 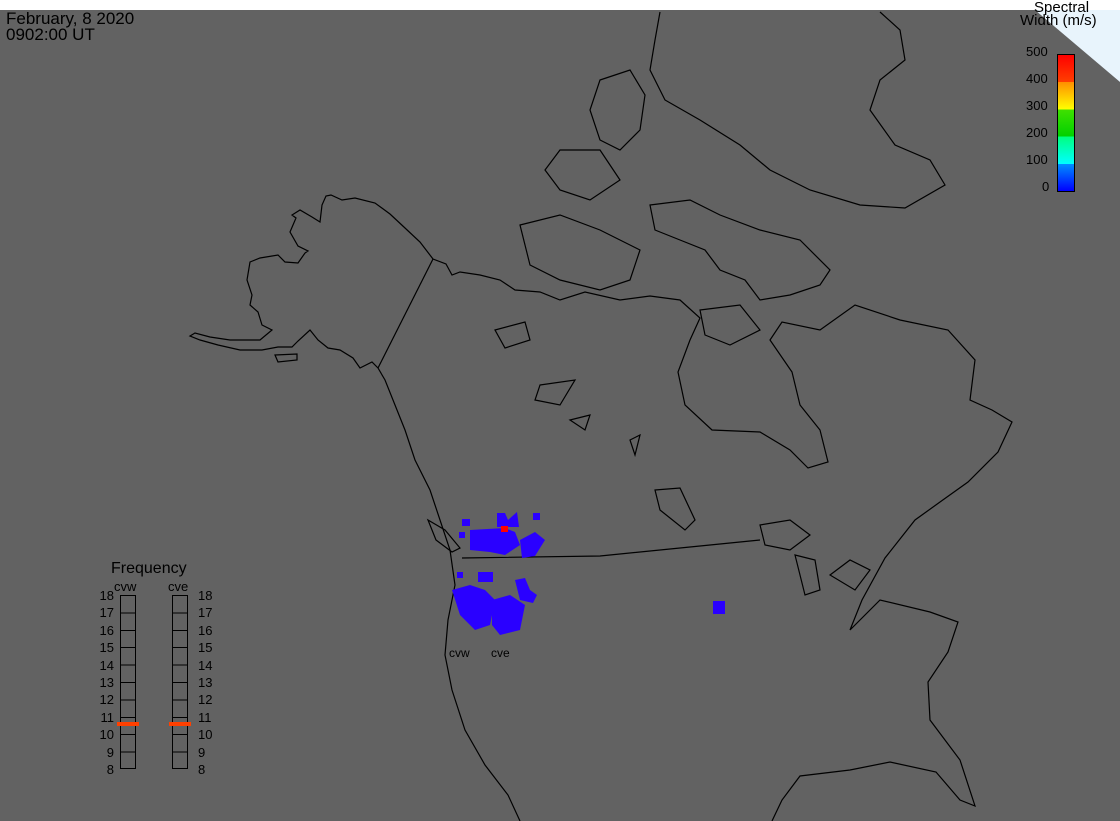 What do you see at coordinates (730, 325) in the screenshot?
I see `southampton-island` at bounding box center [730, 325].